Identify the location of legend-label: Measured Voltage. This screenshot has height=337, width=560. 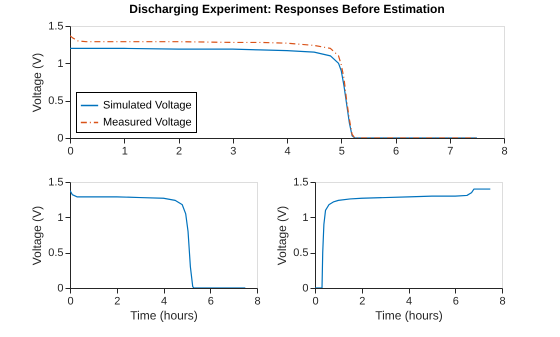
(147, 122).